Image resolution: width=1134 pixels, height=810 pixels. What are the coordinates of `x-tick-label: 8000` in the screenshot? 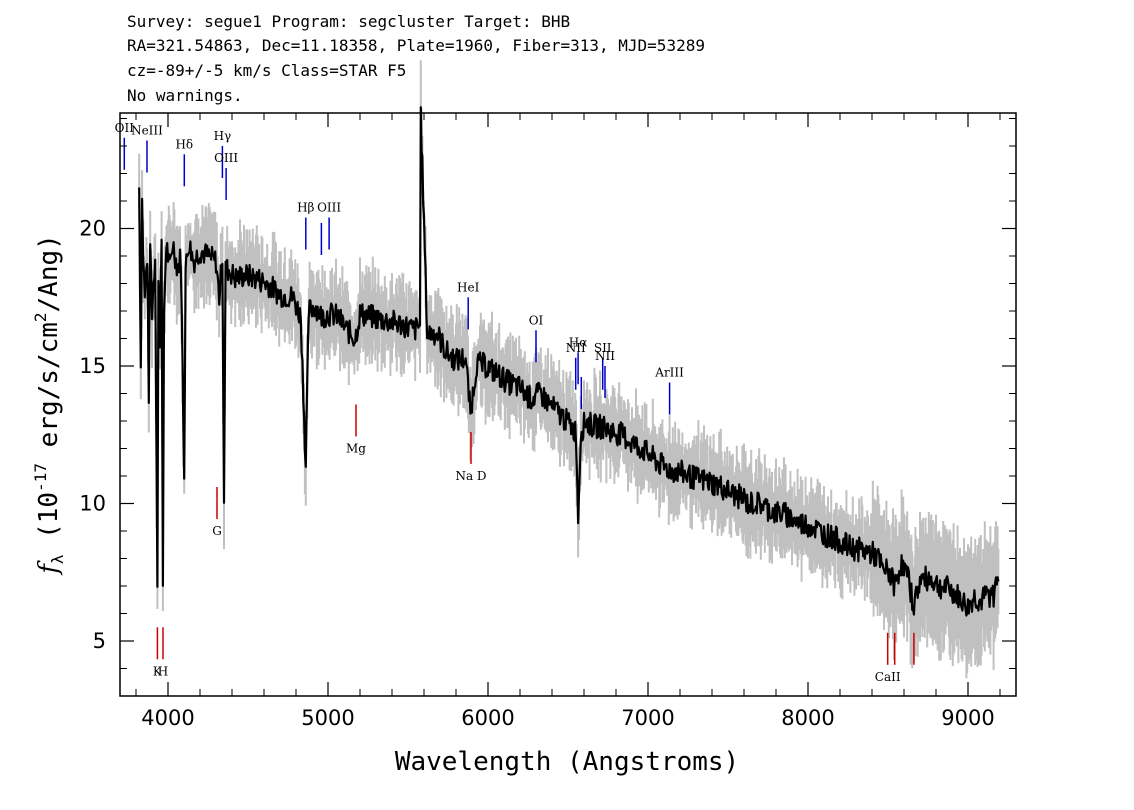 It's located at (807, 718).